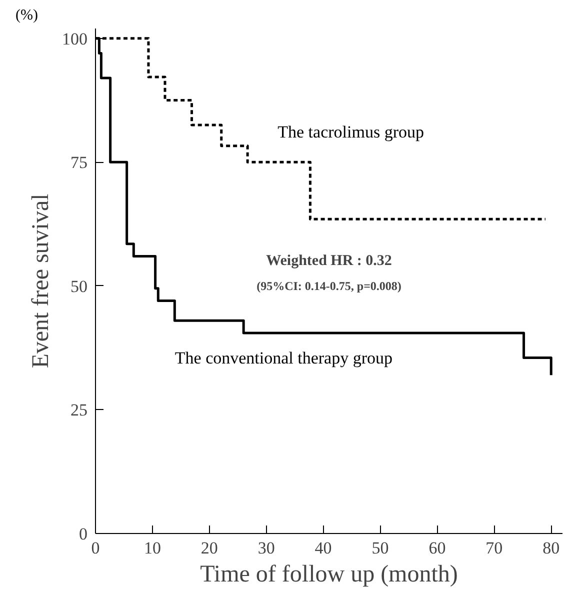 This screenshot has width=582, height=603. I want to click on y-tick-label: 100, so click(75, 38).